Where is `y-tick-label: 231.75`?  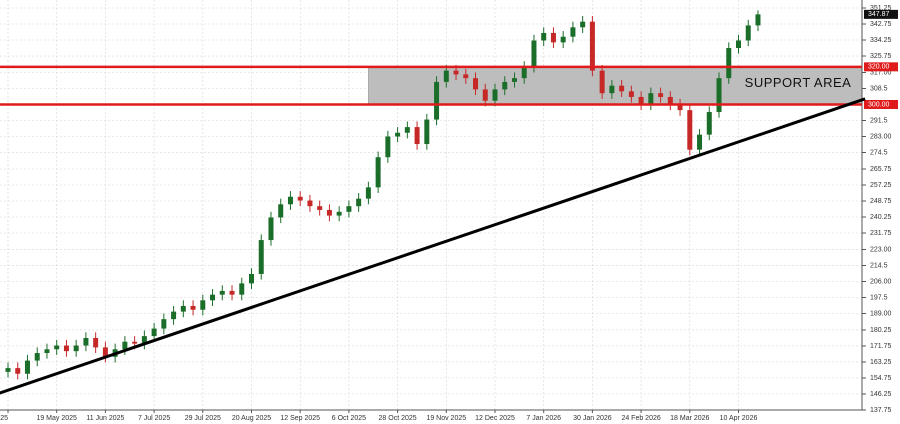
y-tick-label: 231.75 is located at coordinates (881, 233).